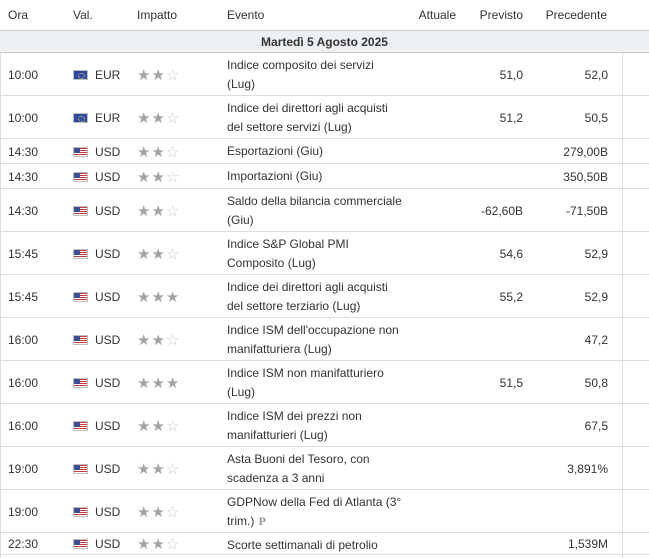 The image size is (649, 558). I want to click on event-name-text: Saldo della bilancia commerciale (Giu), so click(314, 210).